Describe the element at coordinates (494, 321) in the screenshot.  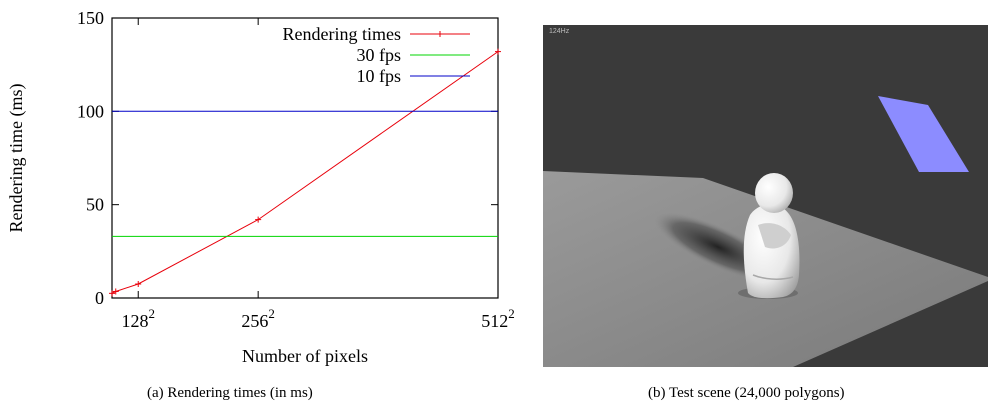
I see `x-tick-base: 512` at that location.